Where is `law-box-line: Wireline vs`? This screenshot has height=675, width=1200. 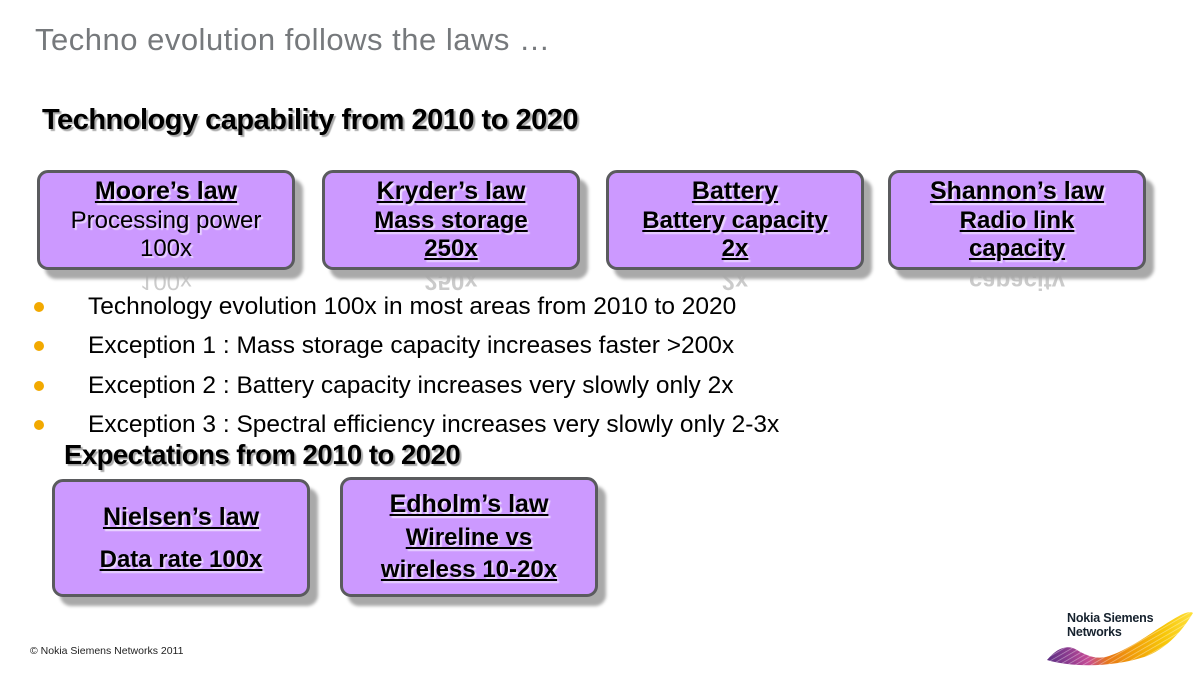 law-box-line: Wireline vs is located at coordinates (469, 537).